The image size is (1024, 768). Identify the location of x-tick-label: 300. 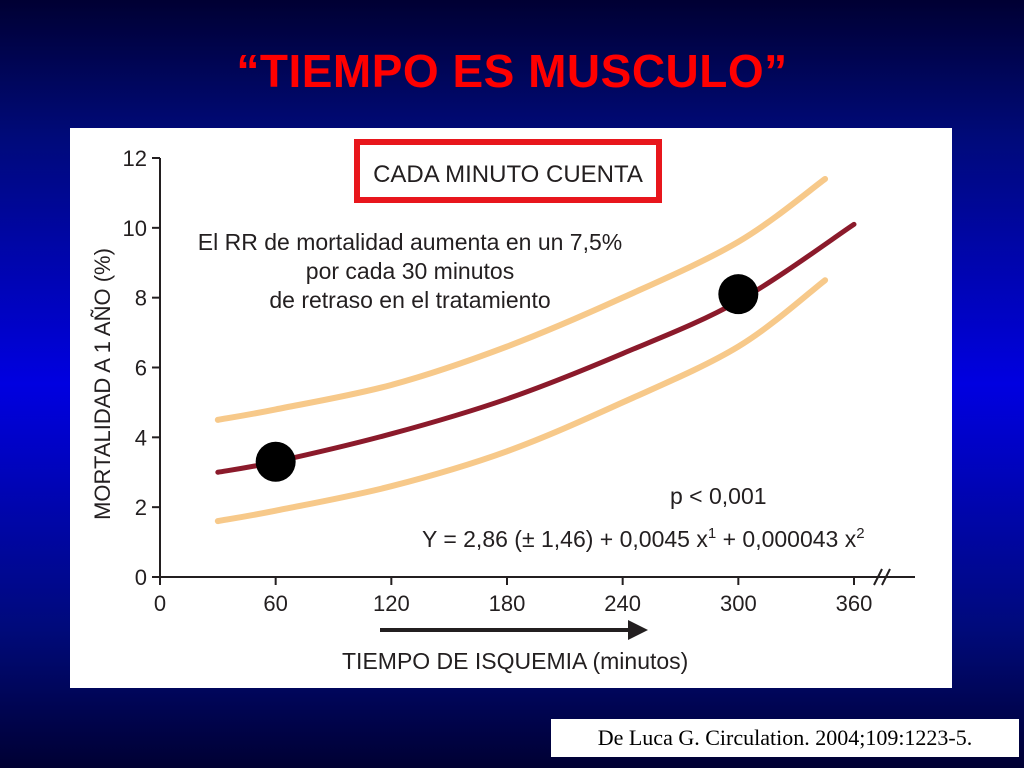
(738, 603).